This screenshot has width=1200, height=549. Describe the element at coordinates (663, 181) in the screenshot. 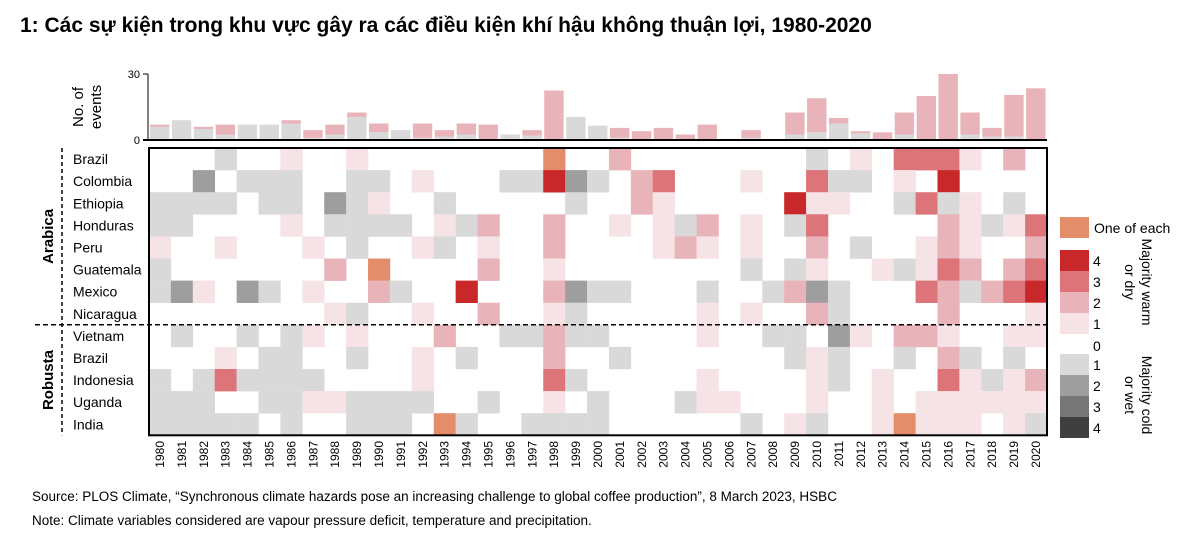

I see `heatmap-cell-colombia-2003` at that location.